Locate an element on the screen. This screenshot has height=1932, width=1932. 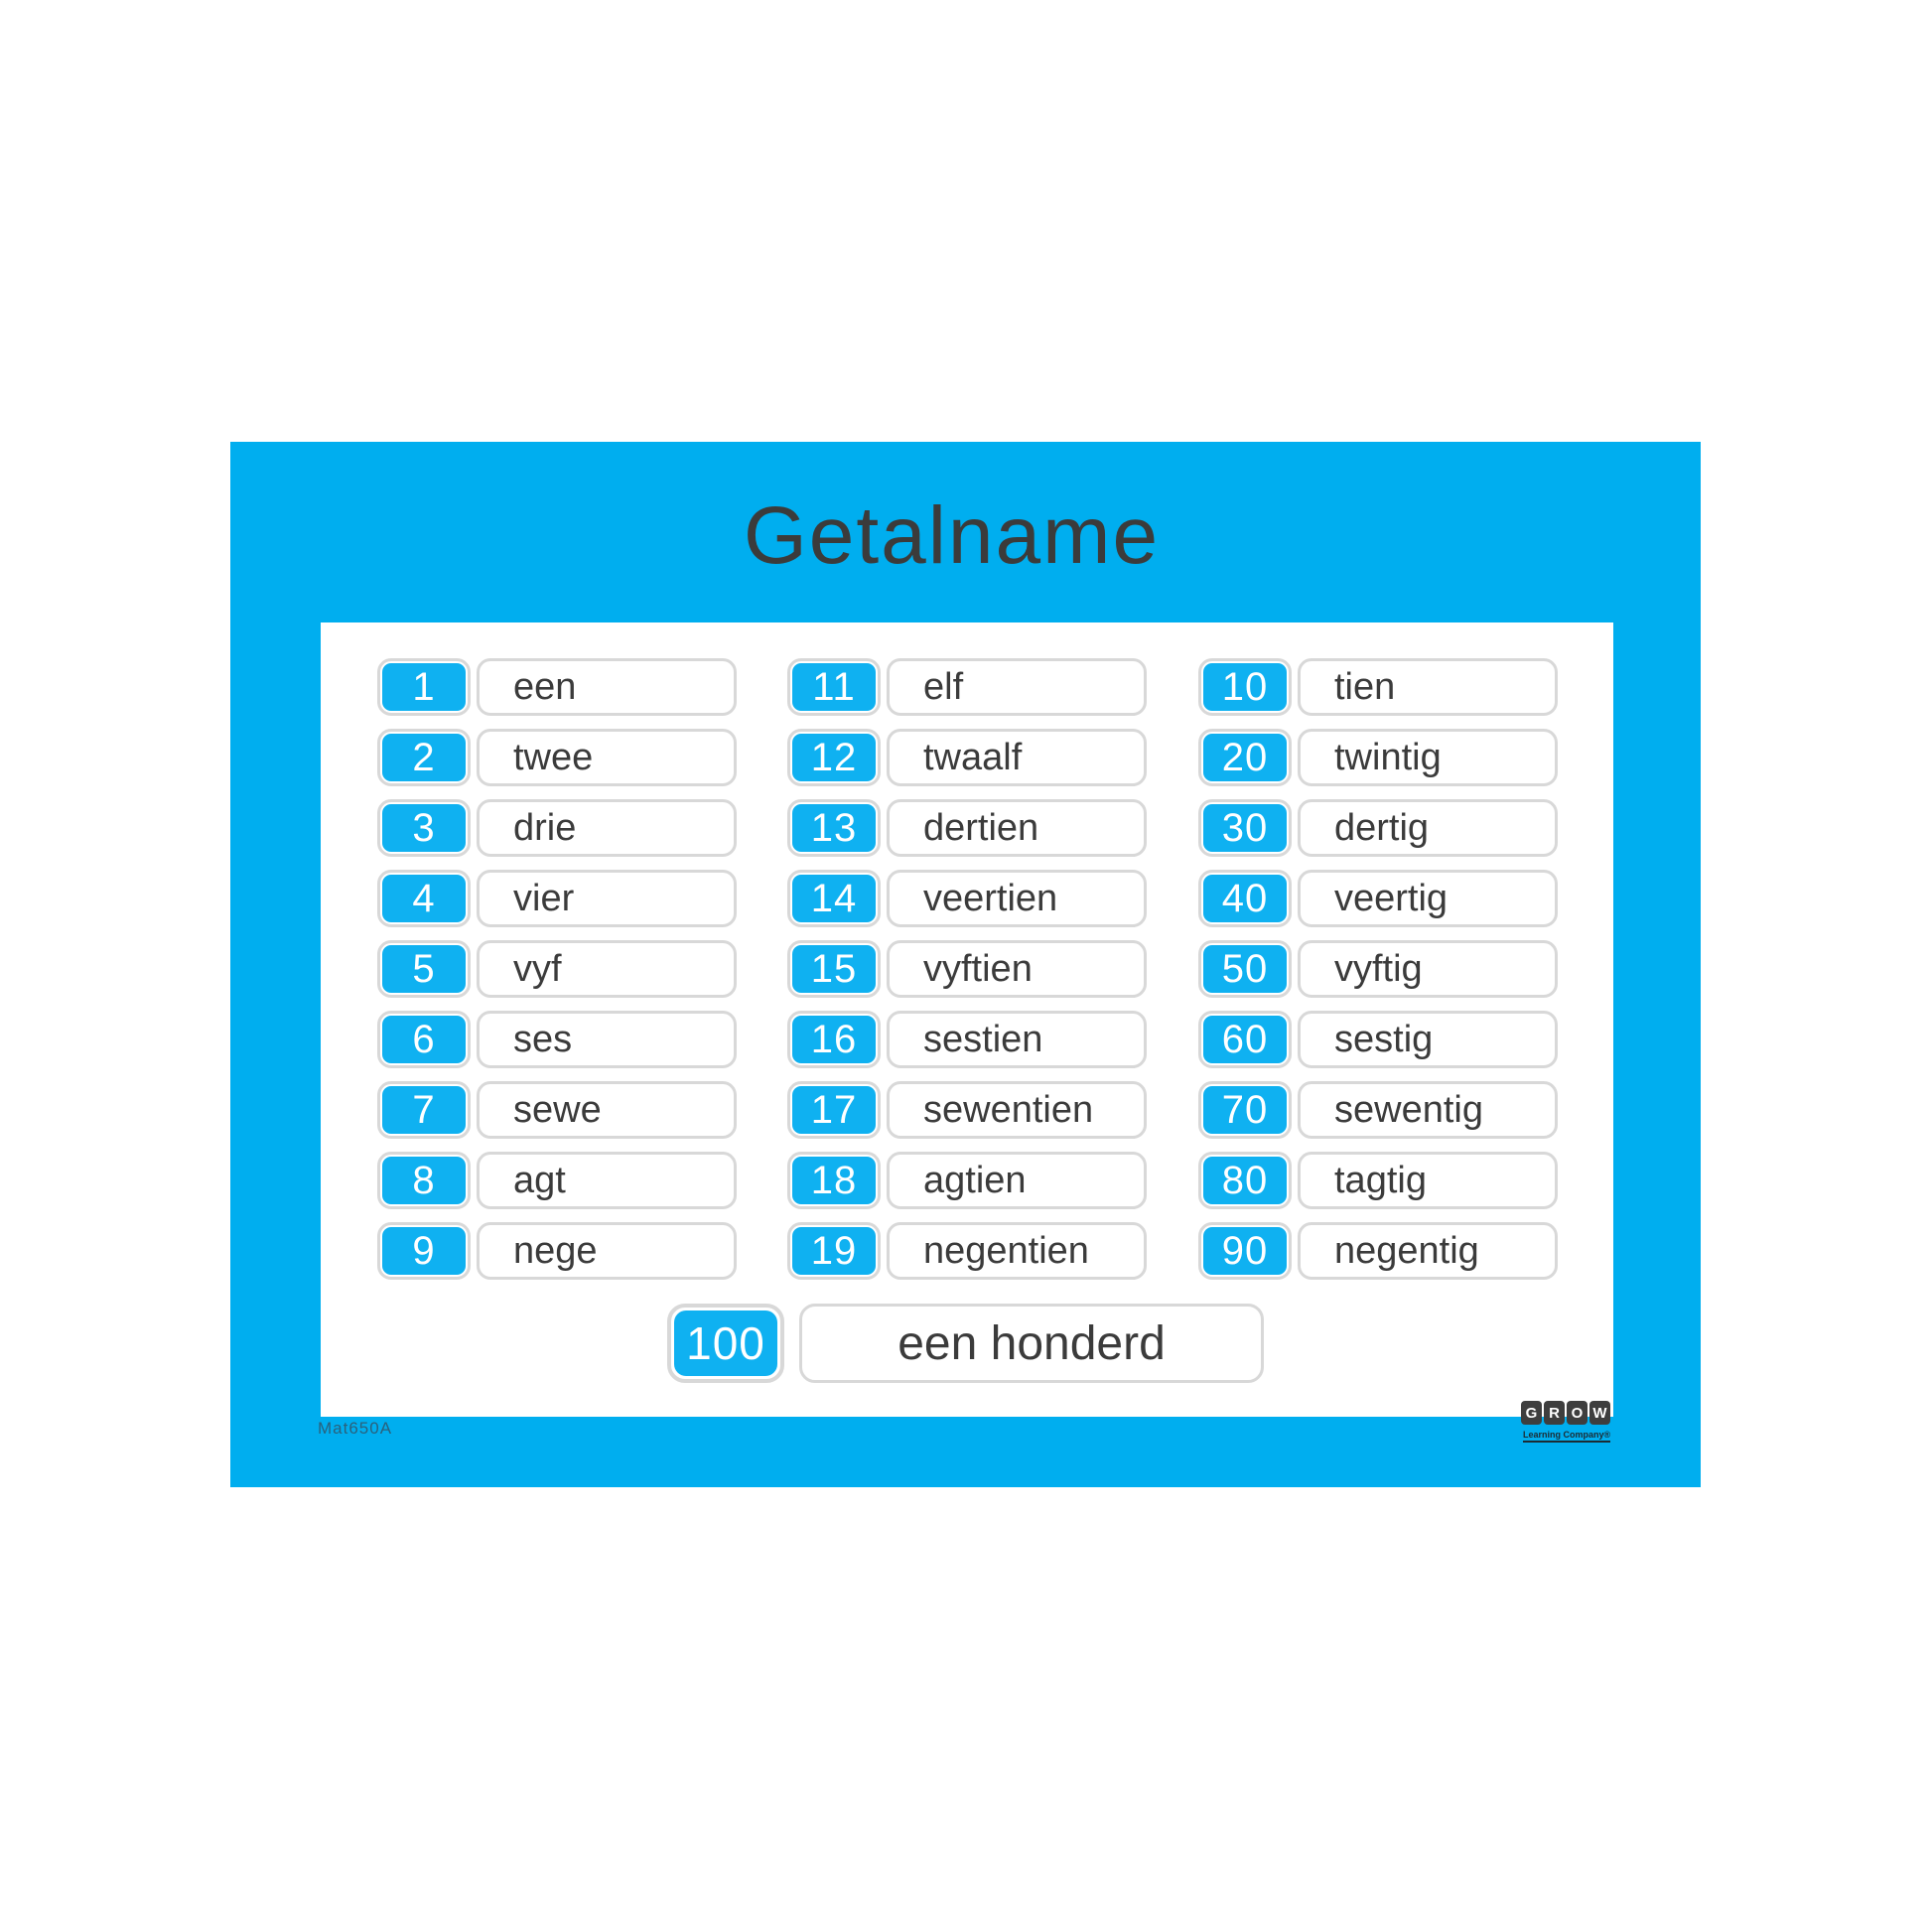
word-box: tagtig is located at coordinates (1428, 1180).